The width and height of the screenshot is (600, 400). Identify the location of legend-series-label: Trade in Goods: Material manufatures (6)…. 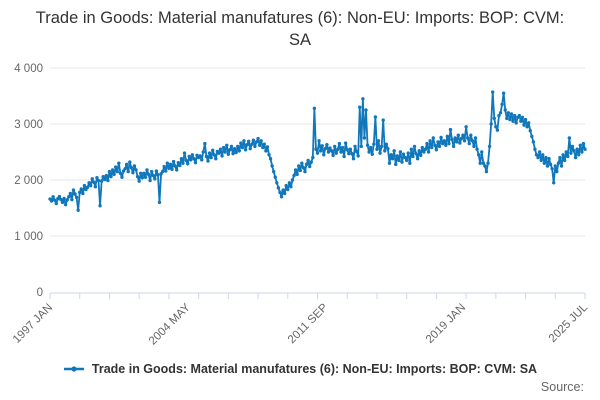
(314, 369).